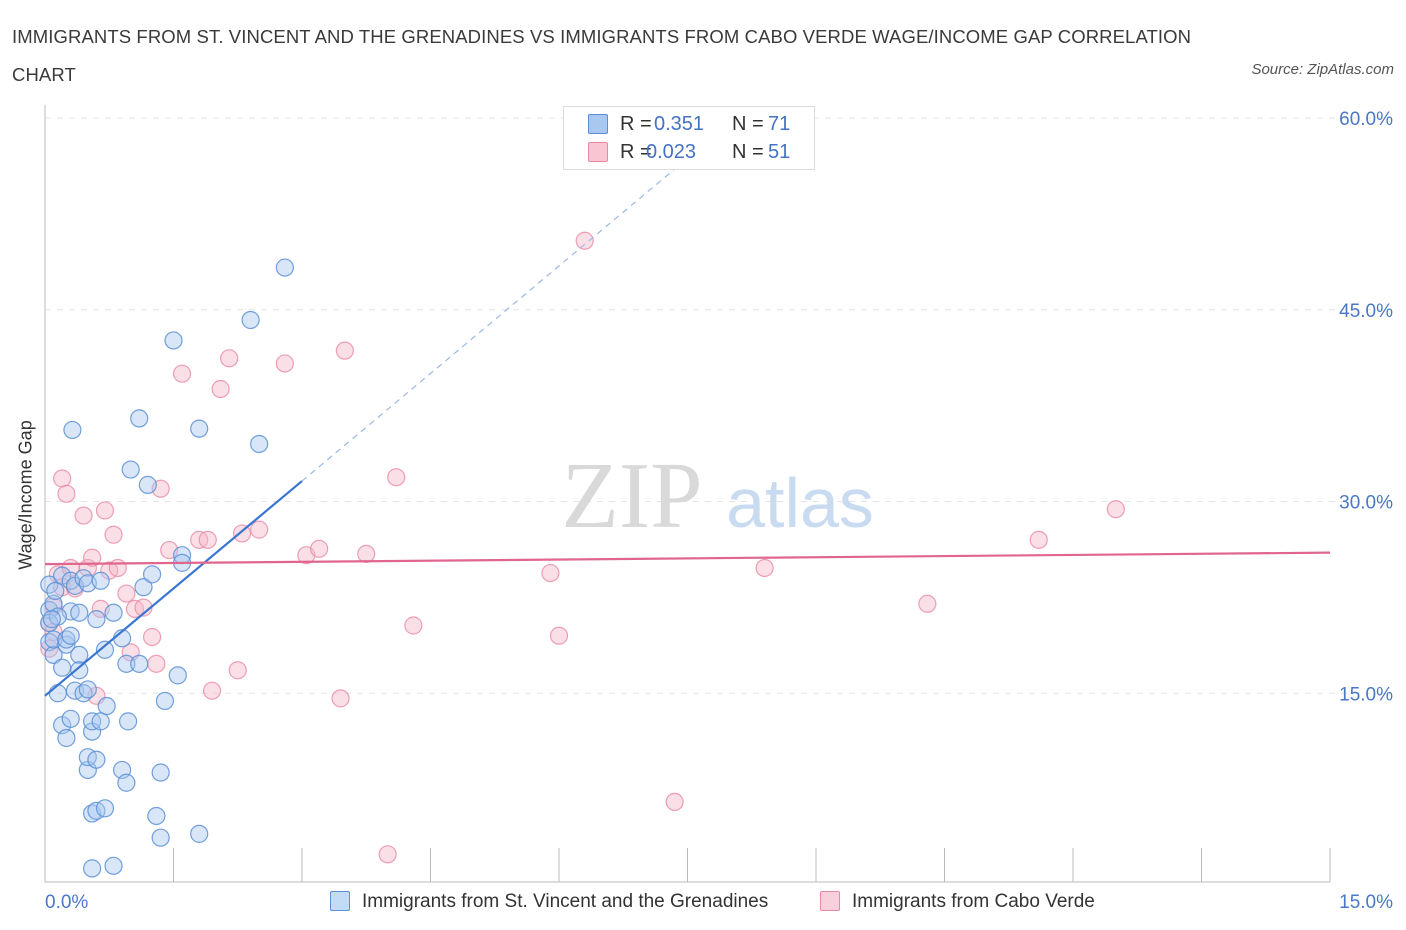  I want to click on st-vincent-trend-extension, so click(499, 316).